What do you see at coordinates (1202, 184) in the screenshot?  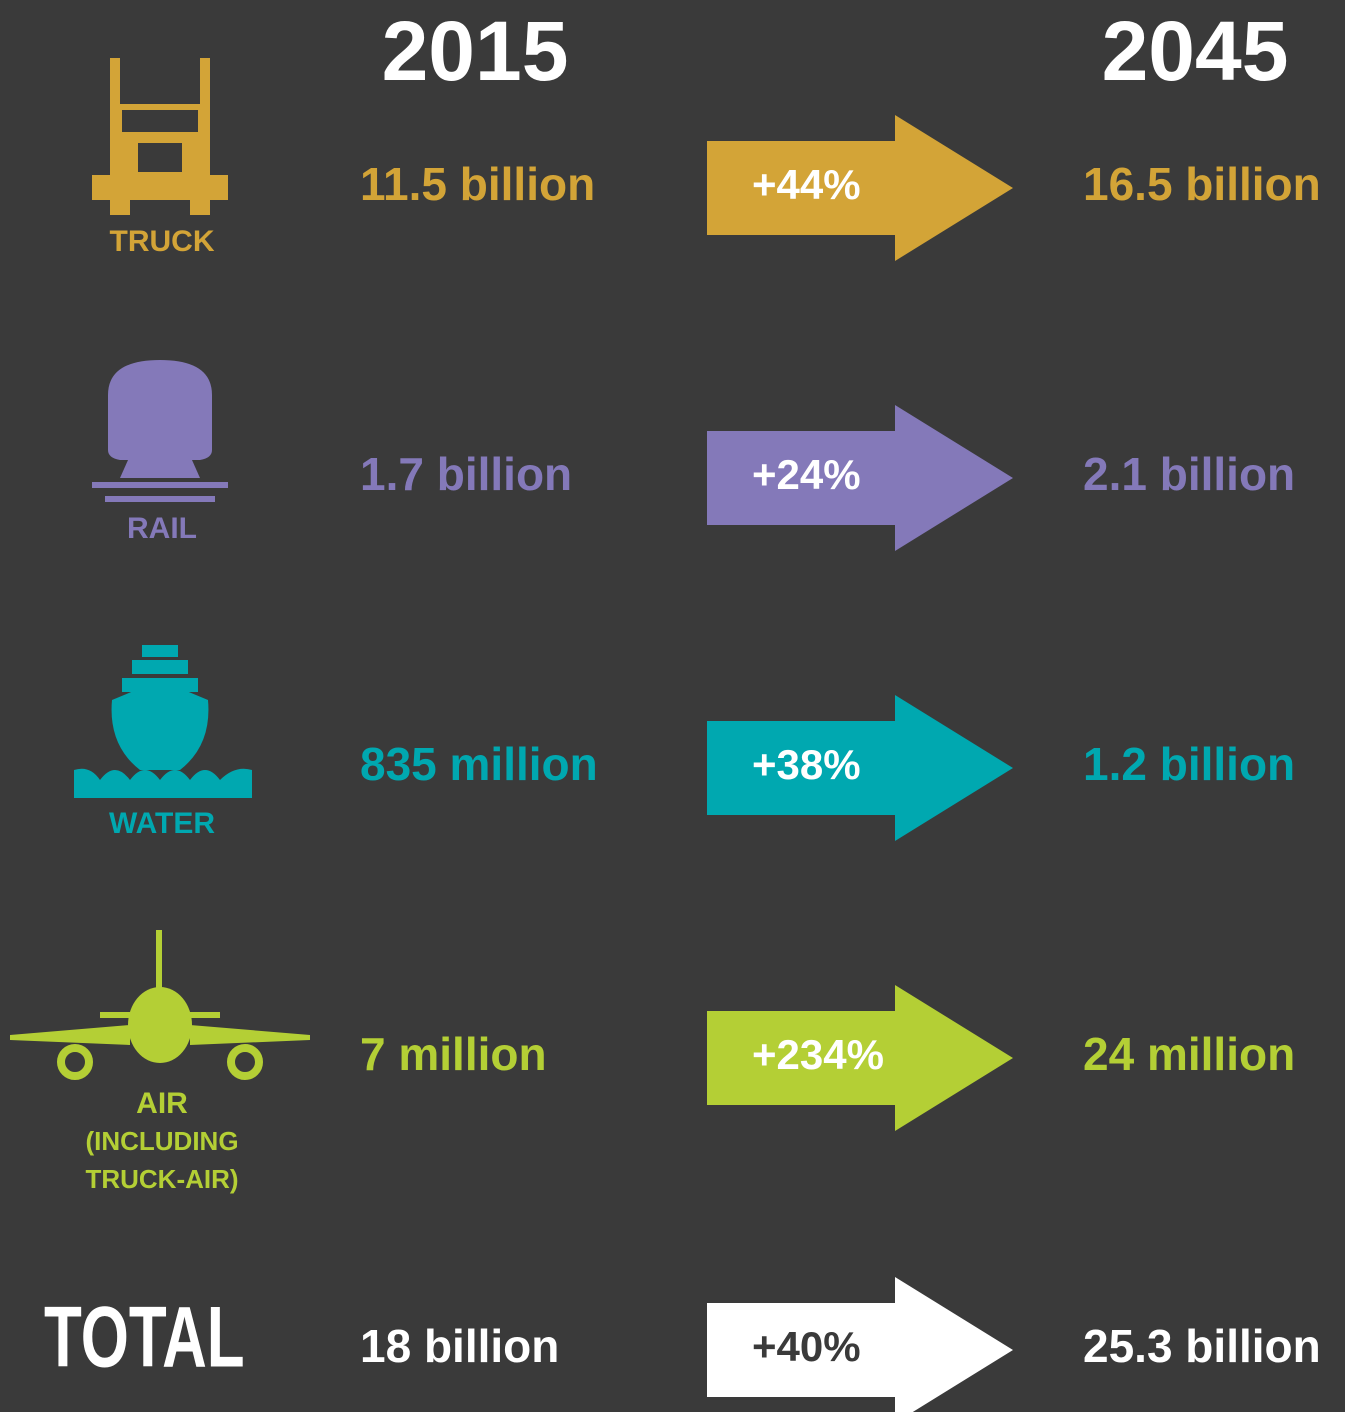 I see `value-to: 16.5 billion` at bounding box center [1202, 184].